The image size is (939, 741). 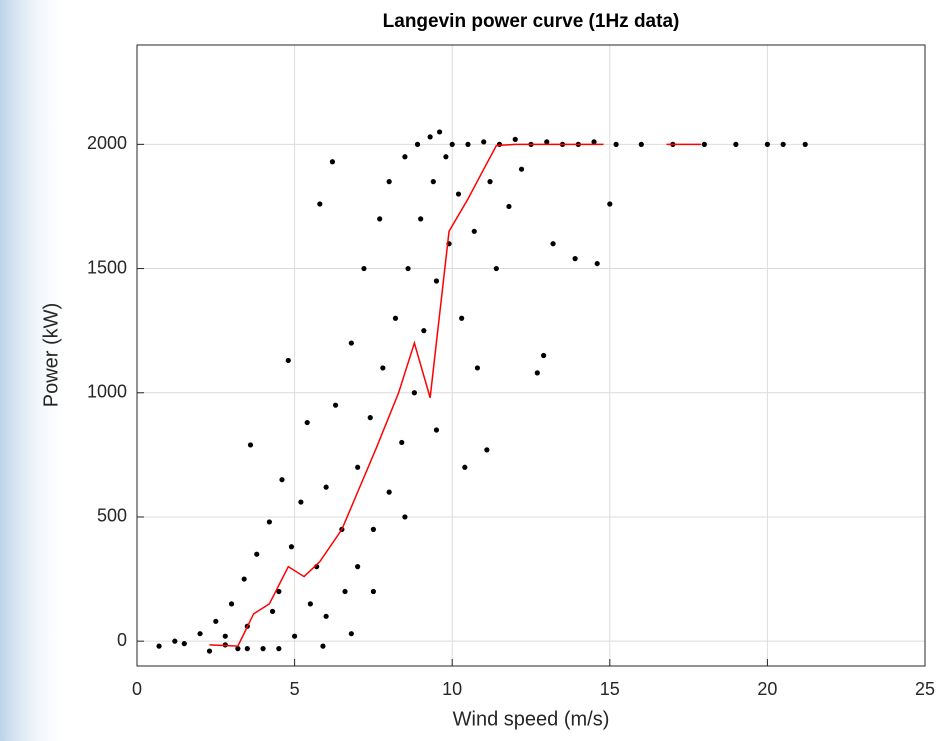 I want to click on background, so click(x=35, y=370).